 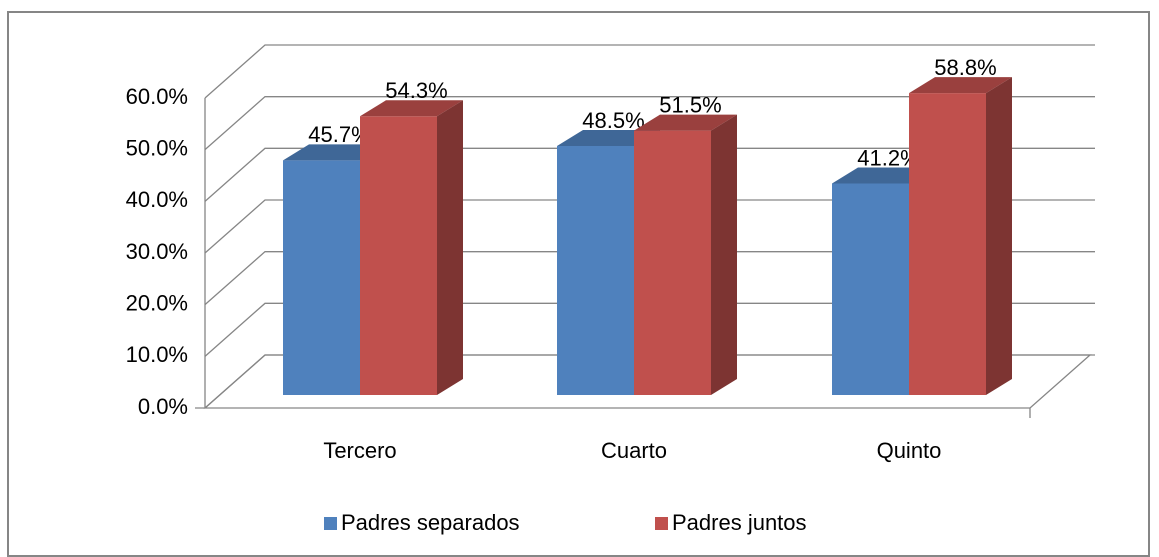 I want to click on y-tick-label: 30.0%, so click(x=157, y=251).